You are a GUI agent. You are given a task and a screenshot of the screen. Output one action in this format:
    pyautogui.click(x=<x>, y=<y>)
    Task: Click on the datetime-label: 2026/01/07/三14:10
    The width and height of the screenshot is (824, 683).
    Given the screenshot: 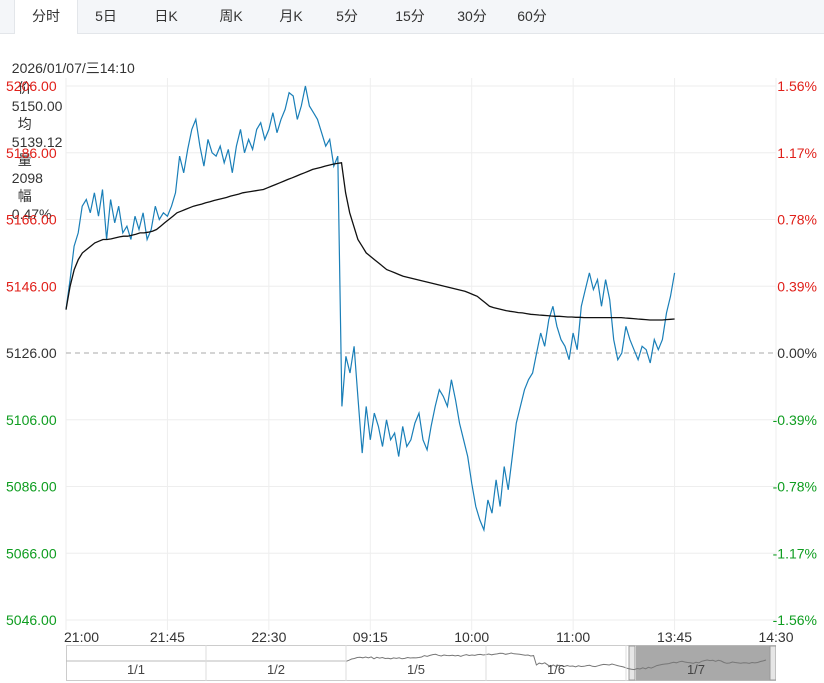 What is the action you would take?
    pyautogui.click(x=73, y=68)
    